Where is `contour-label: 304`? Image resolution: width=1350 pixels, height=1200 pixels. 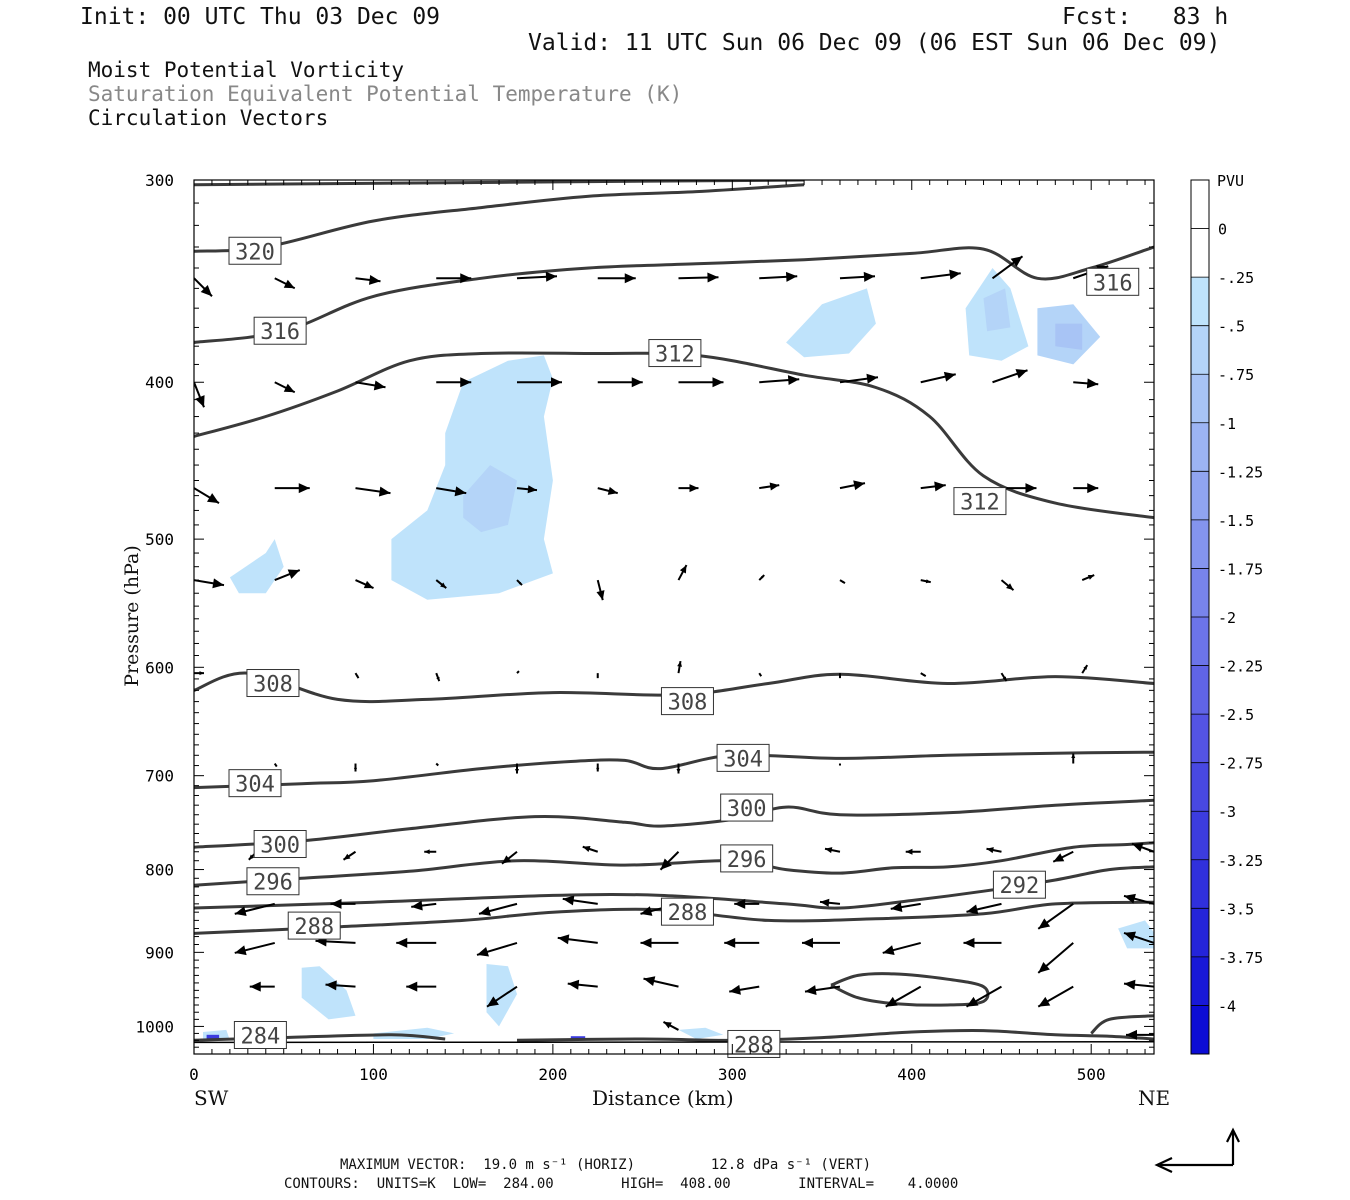 contour-label: 304 is located at coordinates (743, 757).